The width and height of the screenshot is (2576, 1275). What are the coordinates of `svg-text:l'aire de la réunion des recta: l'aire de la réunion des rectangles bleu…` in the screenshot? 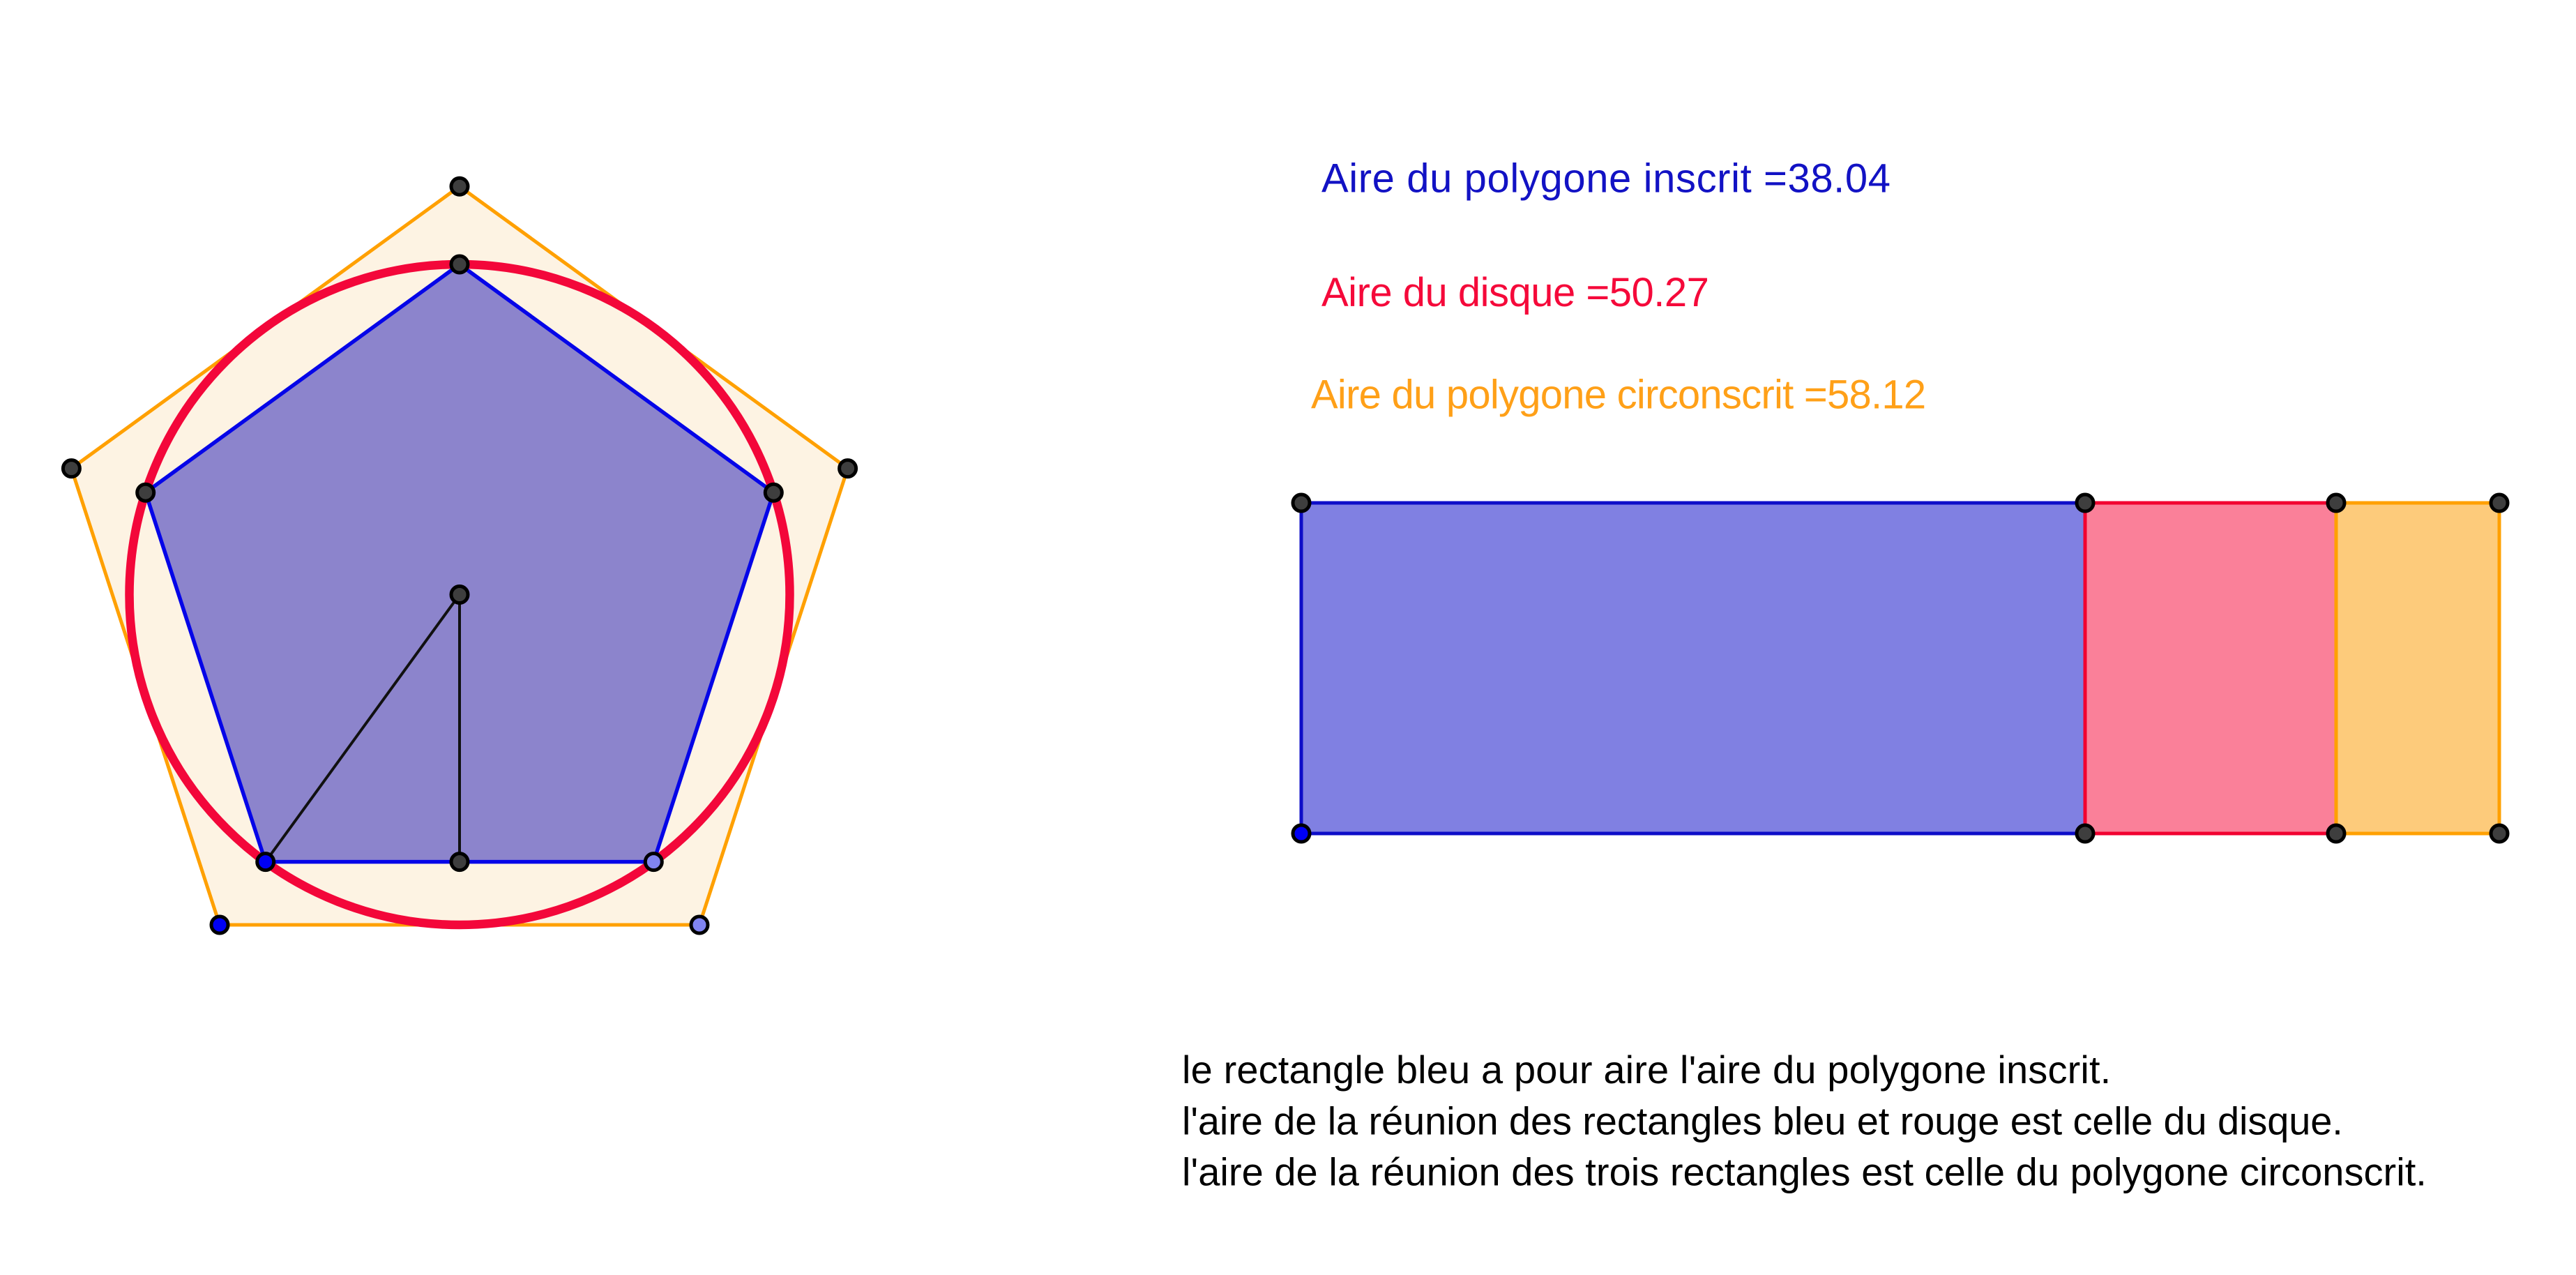 It's located at (1762, 1120).